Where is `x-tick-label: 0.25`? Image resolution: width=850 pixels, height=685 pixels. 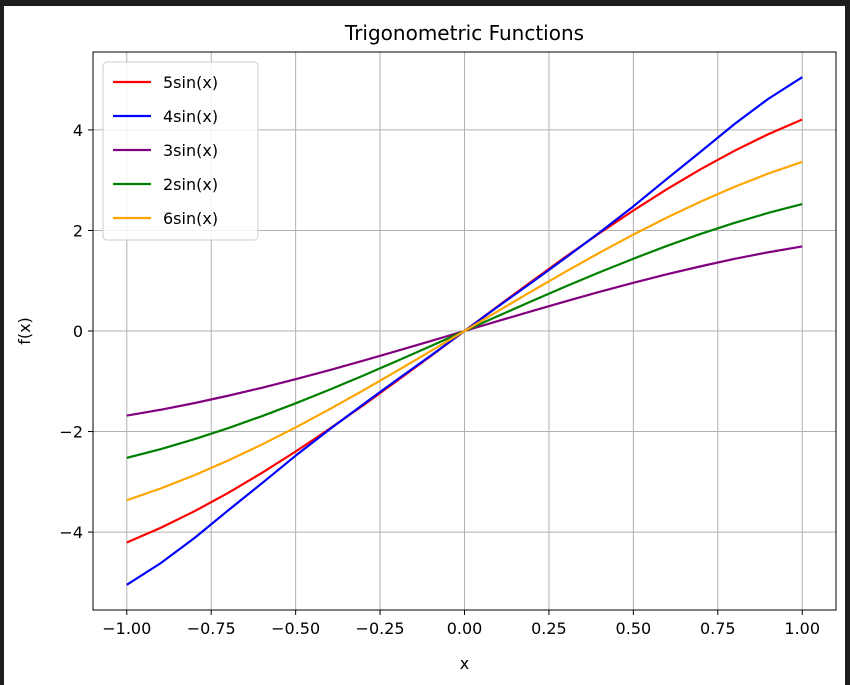
x-tick-label: 0.25 is located at coordinates (549, 628).